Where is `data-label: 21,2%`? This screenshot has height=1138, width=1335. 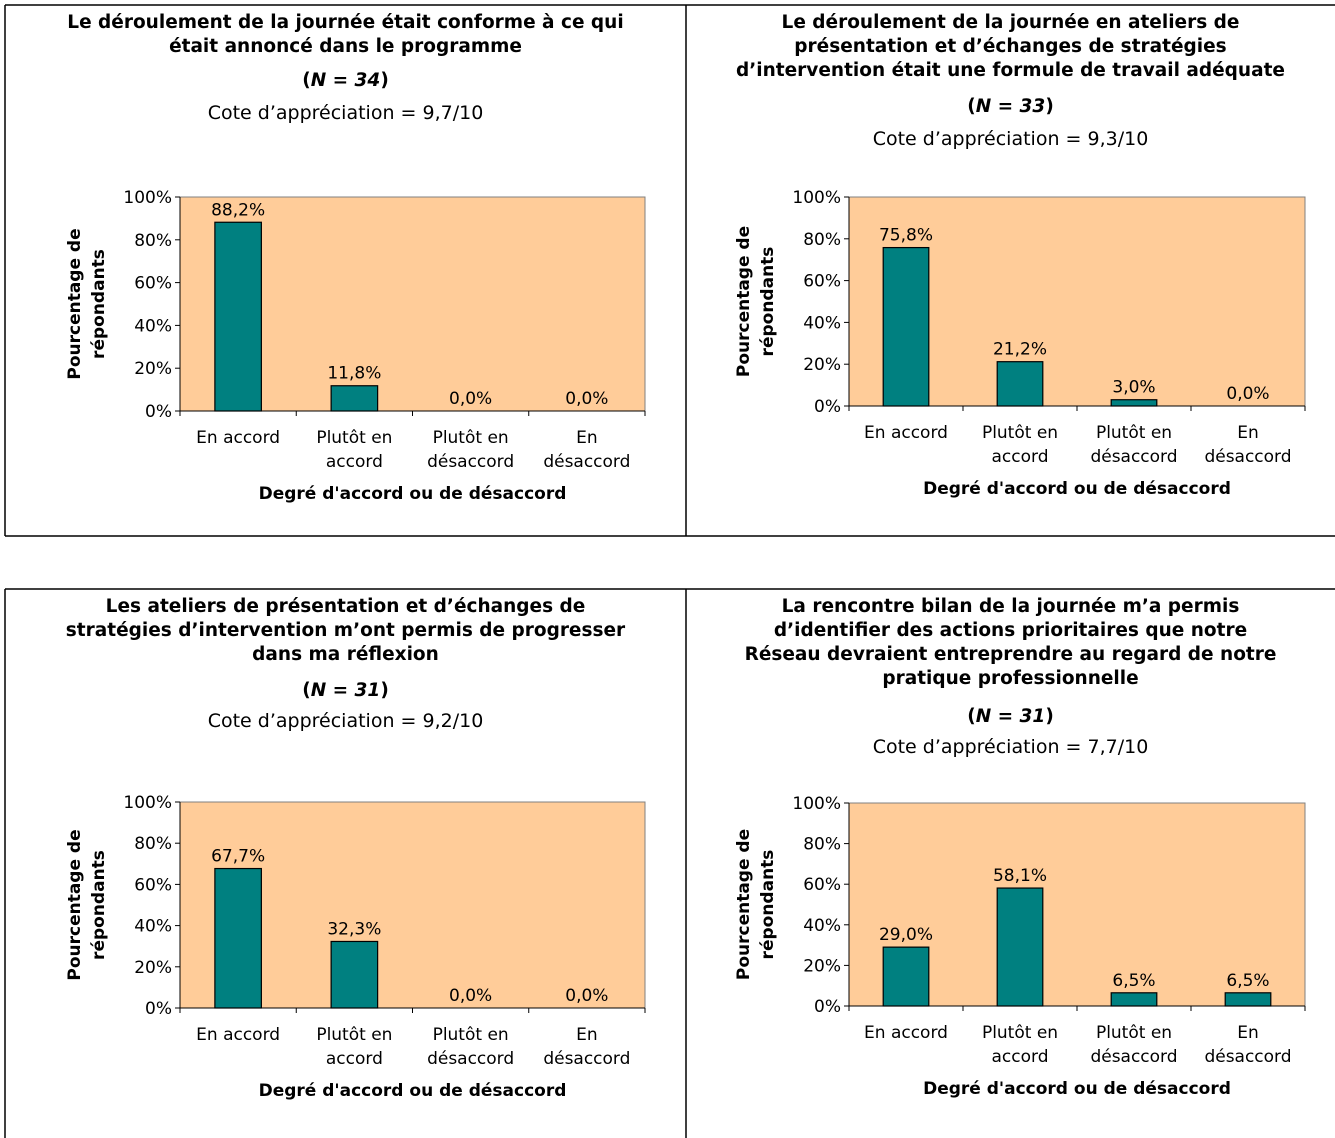
data-label: 21,2% is located at coordinates (1020, 350).